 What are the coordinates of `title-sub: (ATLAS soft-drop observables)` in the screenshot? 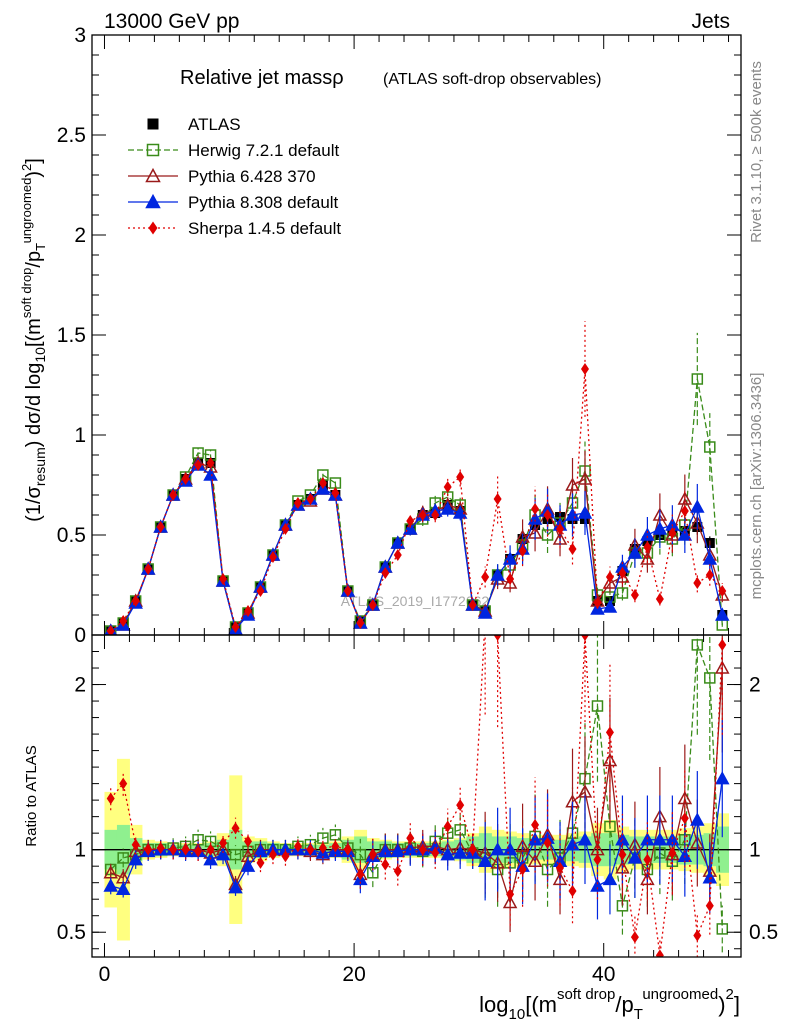 It's located at (492, 79).